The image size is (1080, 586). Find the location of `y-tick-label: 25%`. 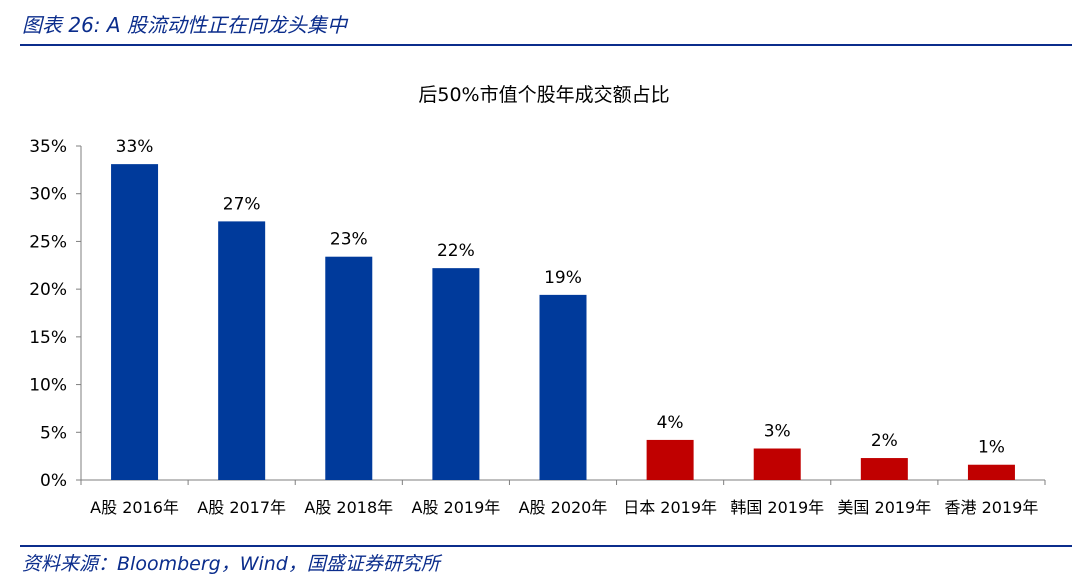

y-tick-label: 25% is located at coordinates (48, 242).